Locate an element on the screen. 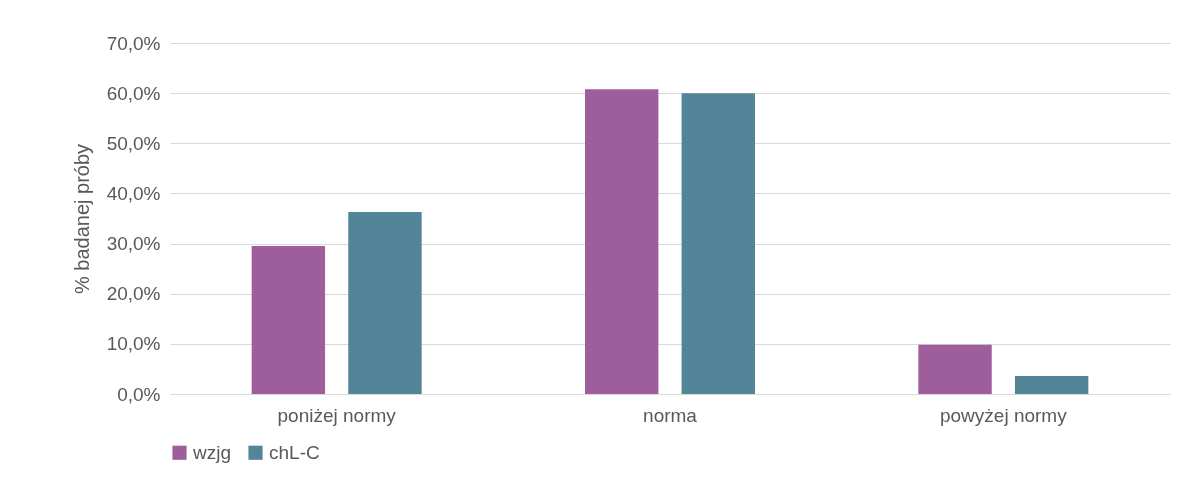 The height and width of the screenshot is (503, 1188). y-tick-label: 20,0% is located at coordinates (133, 294).